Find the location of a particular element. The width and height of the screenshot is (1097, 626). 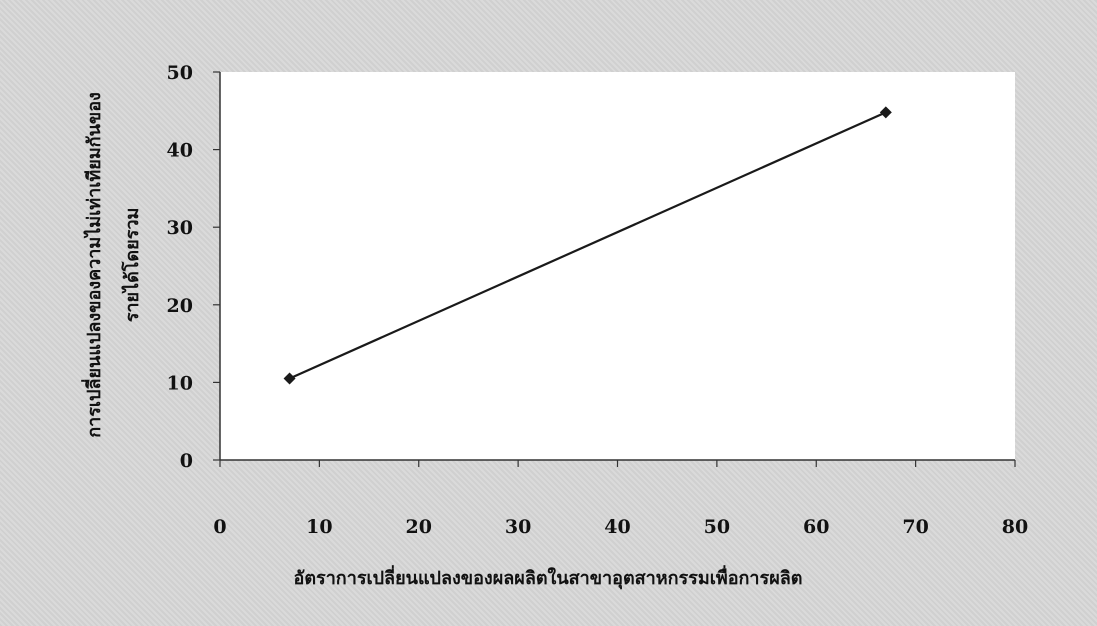

x-tick-label: 20 is located at coordinates (419, 527).